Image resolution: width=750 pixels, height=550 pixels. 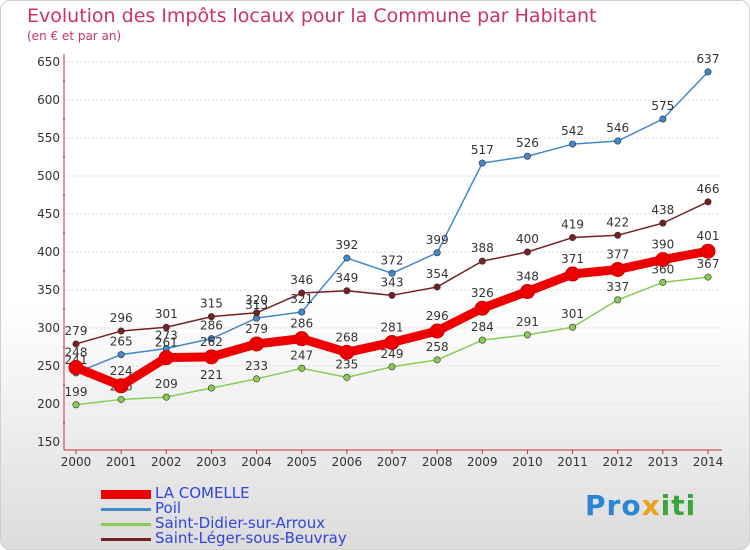 I want to click on data-label: 637, so click(x=708, y=59).